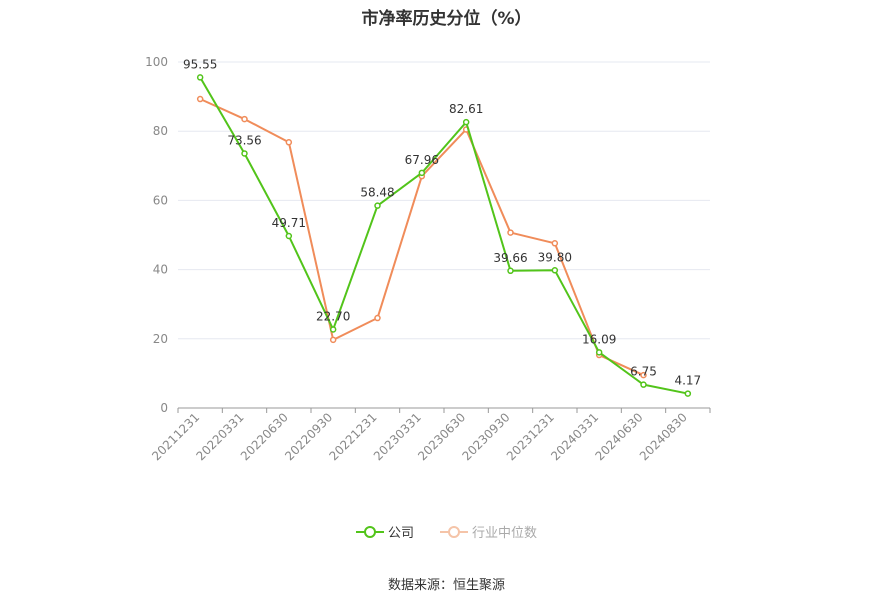  What do you see at coordinates (160, 200) in the screenshot?
I see `y-tick-label: 60` at bounding box center [160, 200].